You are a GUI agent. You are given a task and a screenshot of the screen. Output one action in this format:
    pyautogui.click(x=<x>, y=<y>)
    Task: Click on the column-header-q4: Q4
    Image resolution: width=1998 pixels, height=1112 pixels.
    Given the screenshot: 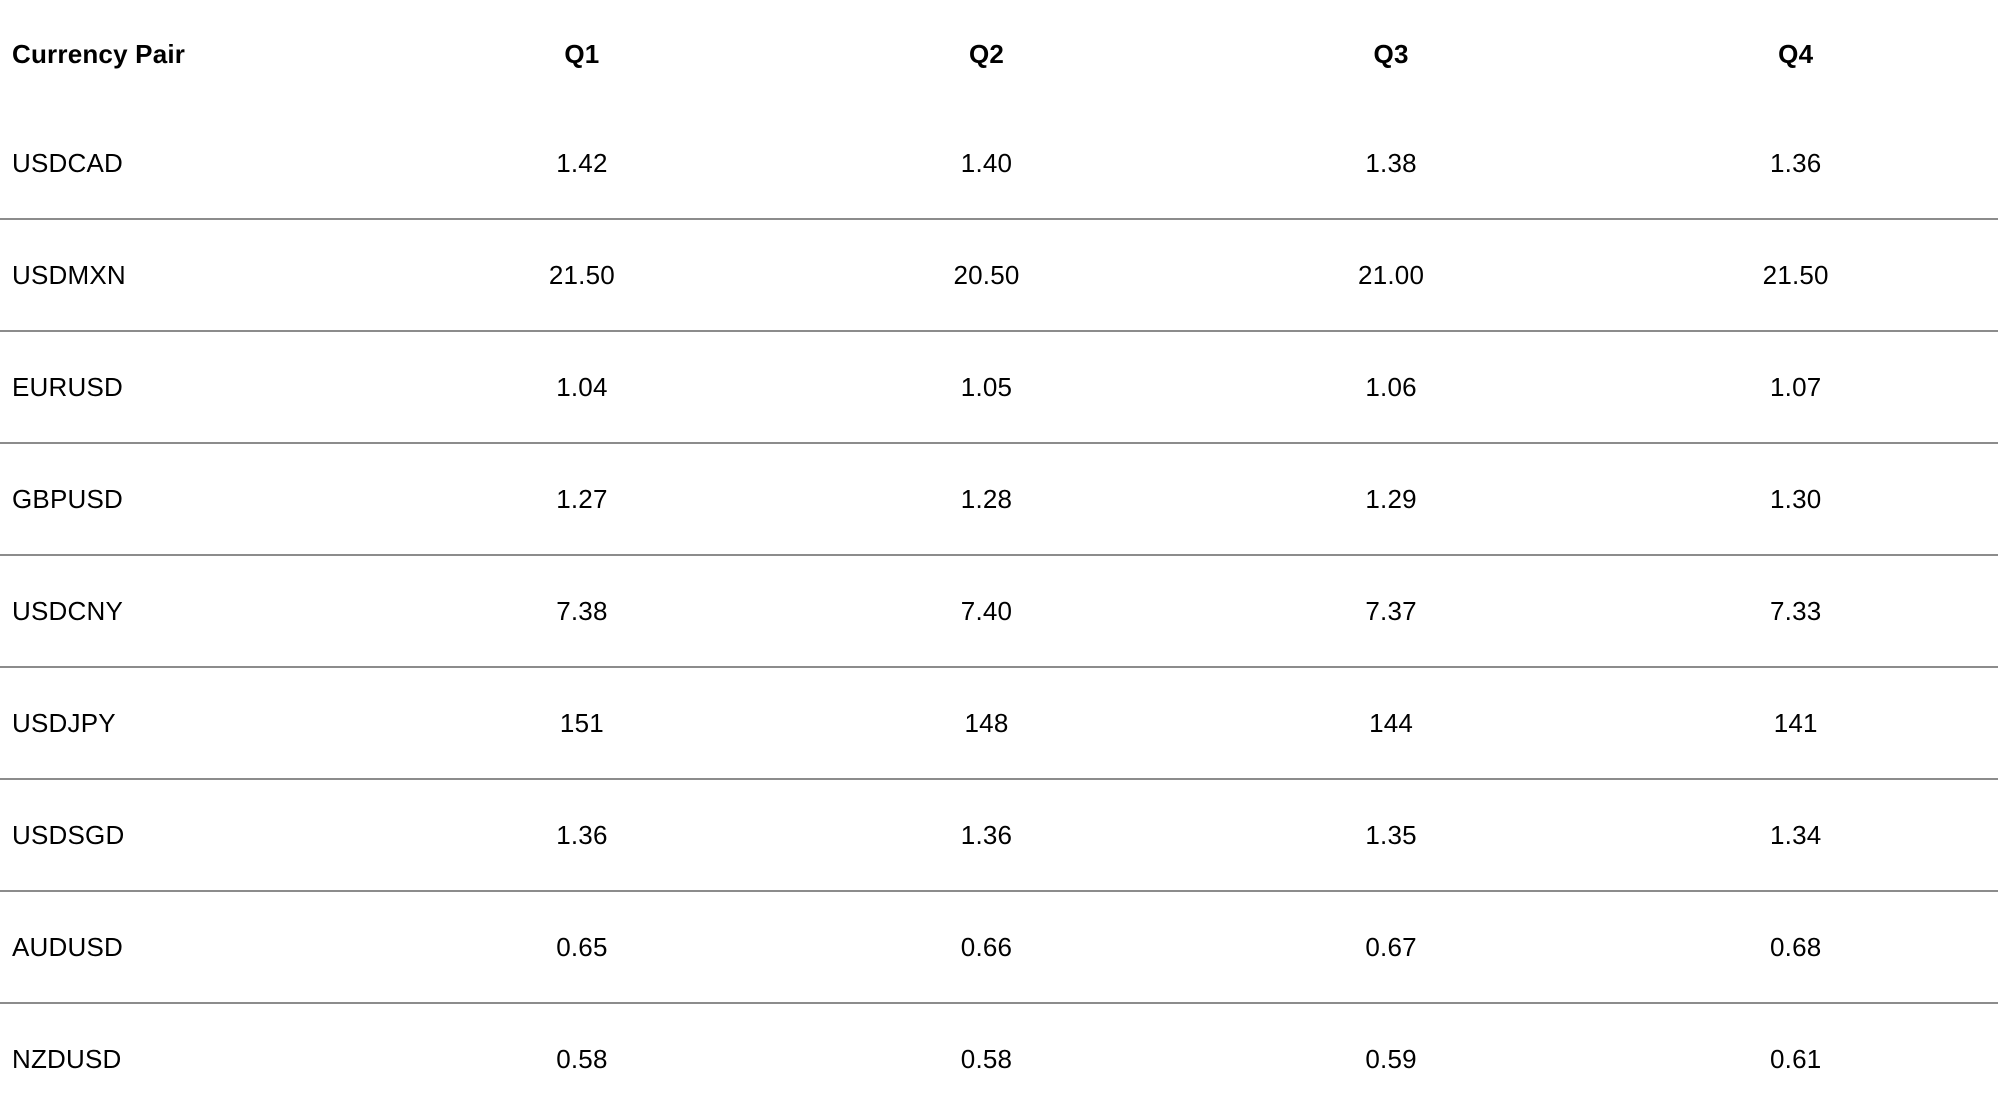 What is the action you would take?
    pyautogui.click(x=1796, y=53)
    